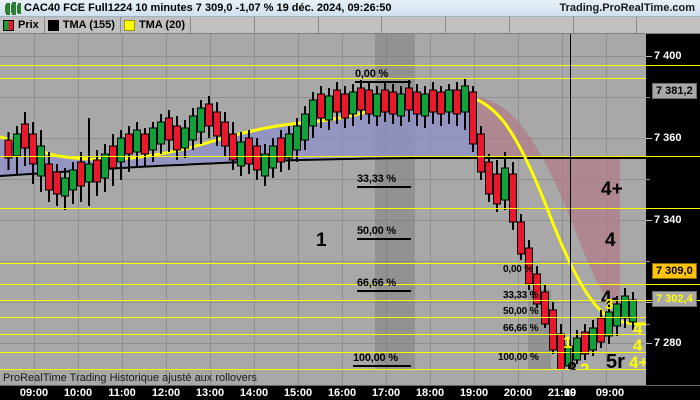 This screenshot has height=400, width=700. Describe the element at coordinates (254, 393) in the screenshot. I see `time-label-5: 14:00` at that location.